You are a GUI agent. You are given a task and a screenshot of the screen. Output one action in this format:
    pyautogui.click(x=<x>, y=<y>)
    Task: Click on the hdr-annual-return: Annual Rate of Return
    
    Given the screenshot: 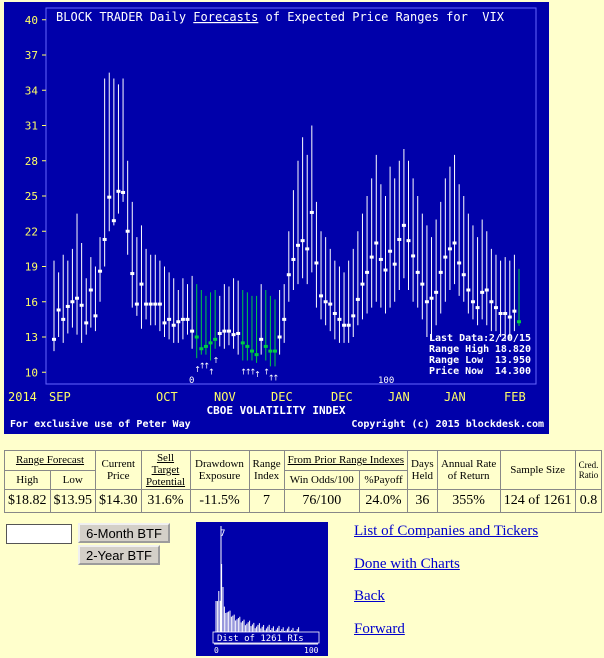 What is the action you would take?
    pyautogui.click(x=468, y=470)
    